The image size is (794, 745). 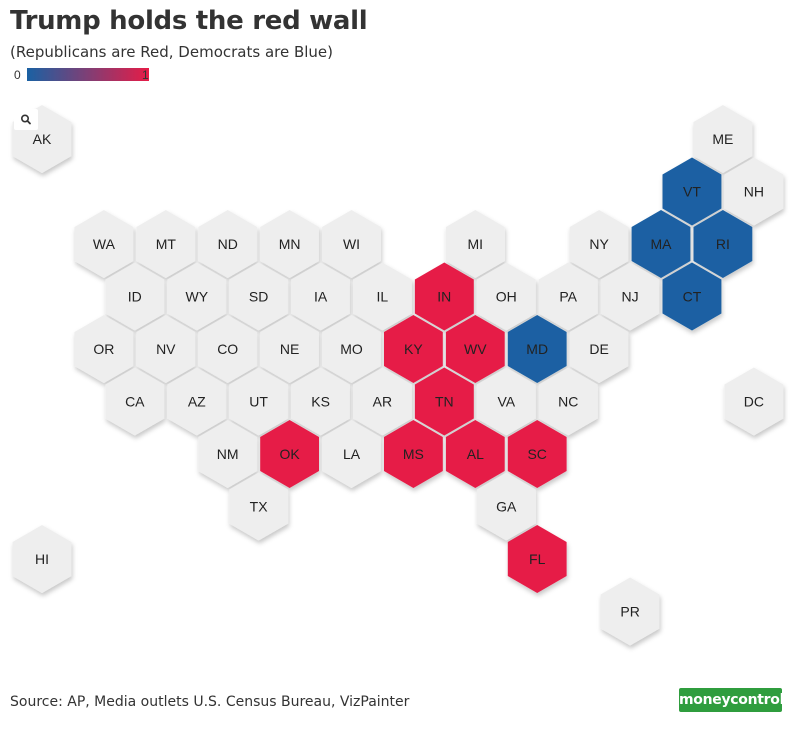 I want to click on state-tile-ma: MA, so click(x=661, y=244).